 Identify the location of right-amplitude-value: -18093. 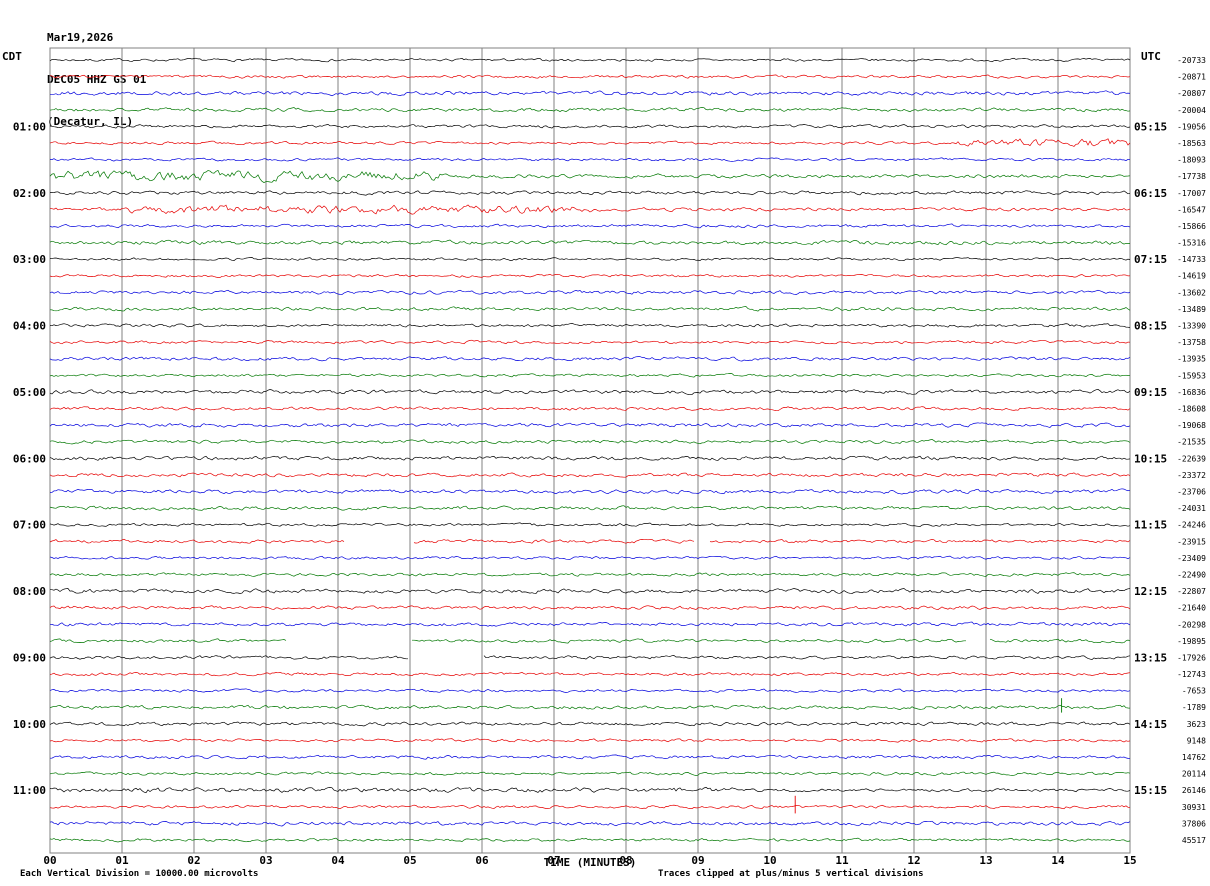
(1191, 160).